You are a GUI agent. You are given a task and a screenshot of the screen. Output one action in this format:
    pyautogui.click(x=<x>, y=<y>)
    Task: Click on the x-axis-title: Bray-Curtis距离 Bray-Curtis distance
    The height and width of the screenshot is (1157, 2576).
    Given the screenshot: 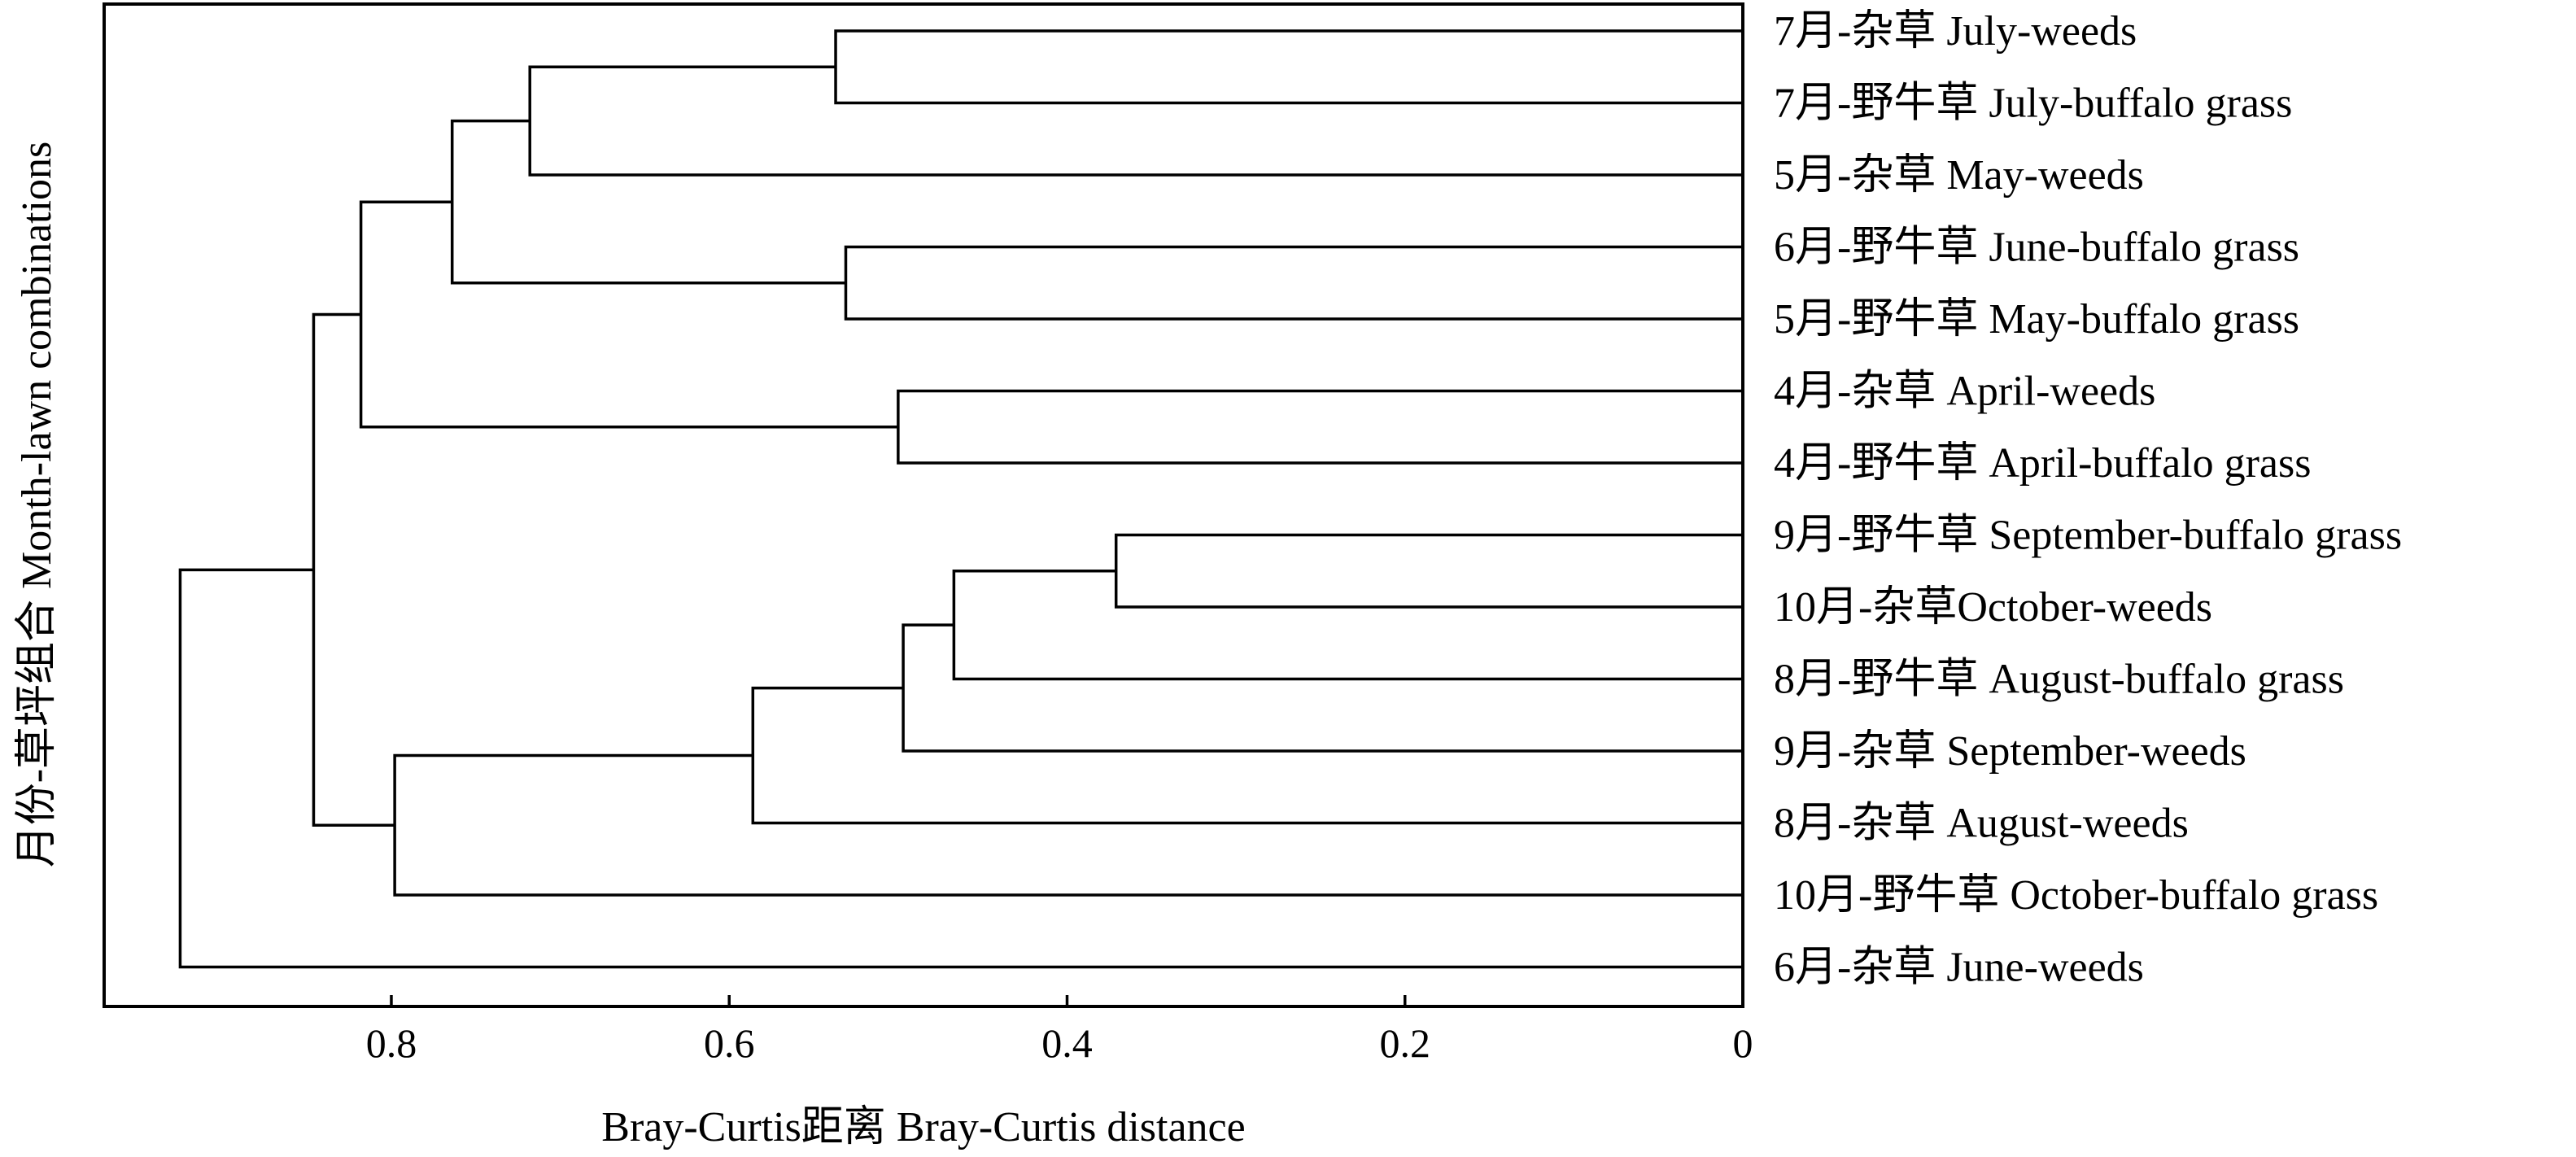 What is the action you would take?
    pyautogui.click(x=923, y=1127)
    